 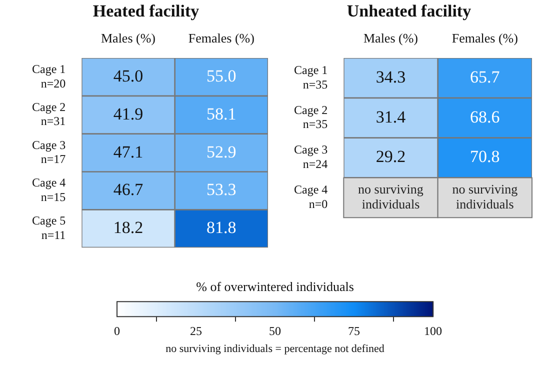 What do you see at coordinates (49, 76) in the screenshot?
I see `y-tick-label: Cage 1 n=20` at bounding box center [49, 76].